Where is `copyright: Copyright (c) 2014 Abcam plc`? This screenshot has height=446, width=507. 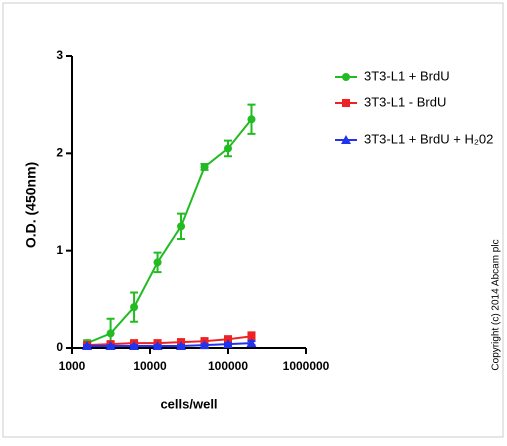 copyright: Copyright (c) 2014 Abcam plc is located at coordinates (496, 304).